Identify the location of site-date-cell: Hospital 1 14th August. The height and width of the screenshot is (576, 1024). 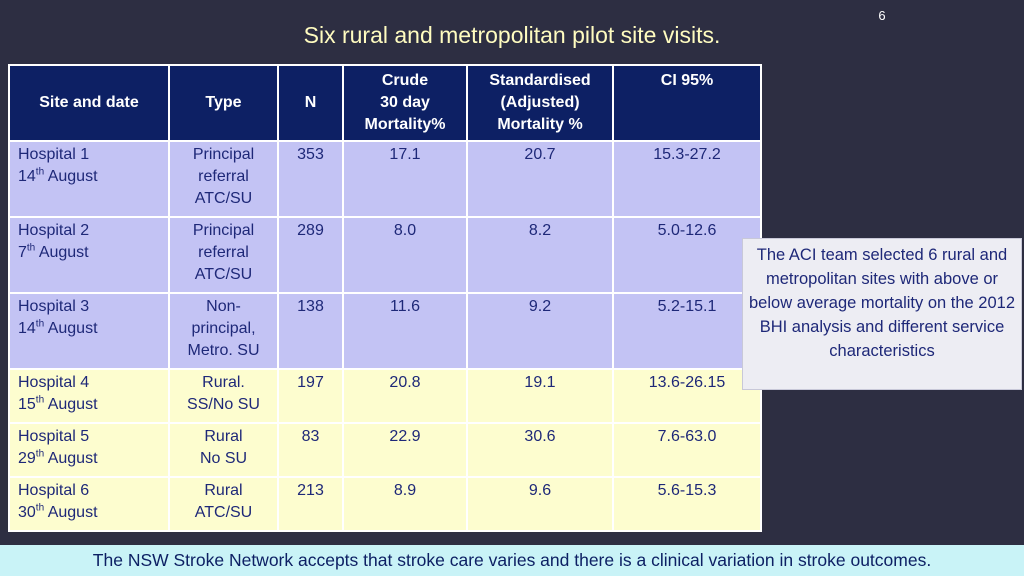
(89, 179).